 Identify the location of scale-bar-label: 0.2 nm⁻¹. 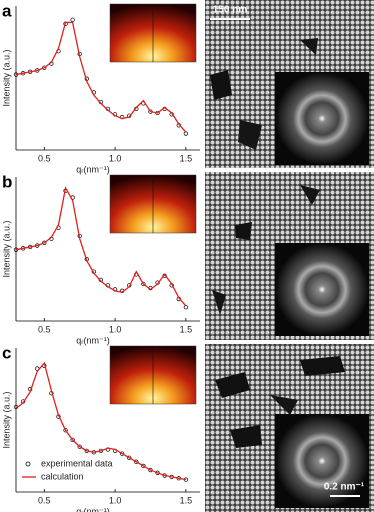
(344, 487).